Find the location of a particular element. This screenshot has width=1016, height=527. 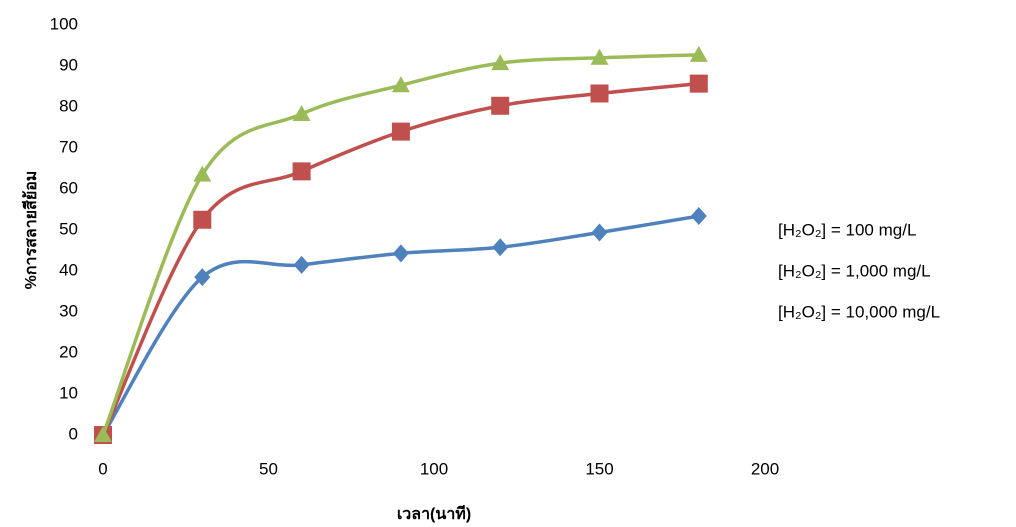

y-axis-title: %การสลายสีย้อม is located at coordinates (30, 230).